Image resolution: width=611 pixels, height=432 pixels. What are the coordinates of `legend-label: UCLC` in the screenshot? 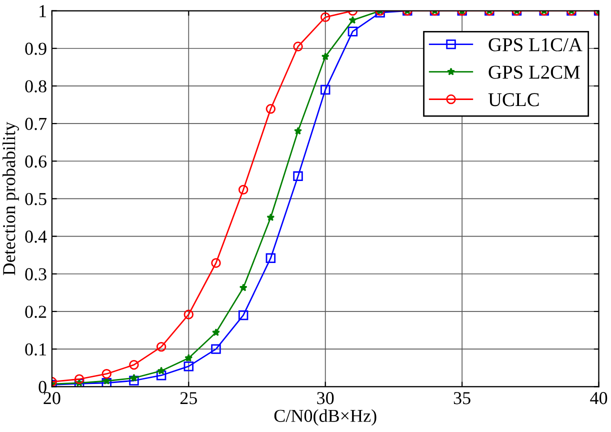 It's located at (513, 99).